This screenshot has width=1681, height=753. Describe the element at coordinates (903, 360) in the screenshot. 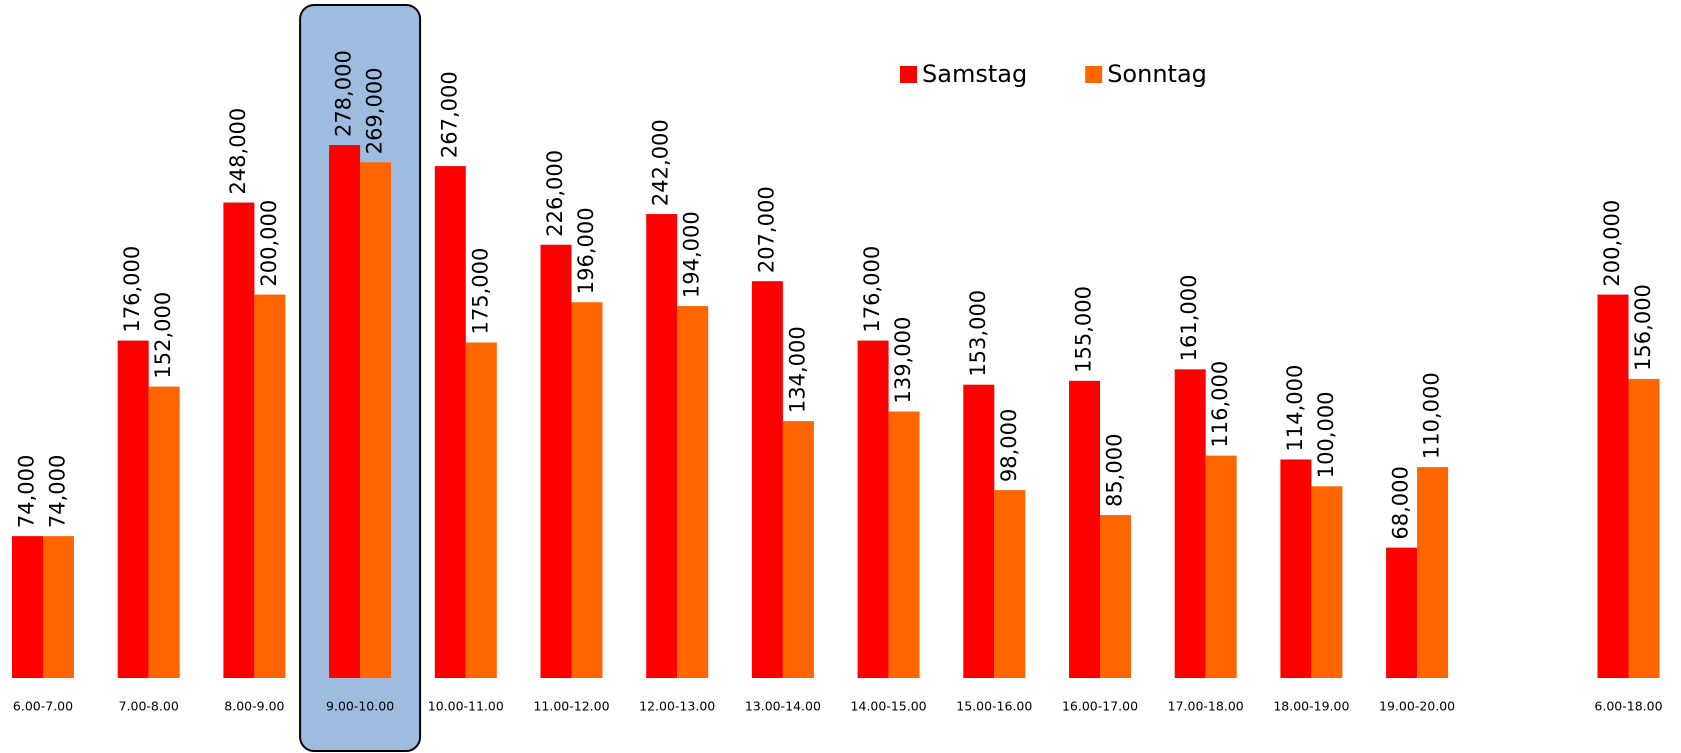

I see `data-label: 139,000` at that location.